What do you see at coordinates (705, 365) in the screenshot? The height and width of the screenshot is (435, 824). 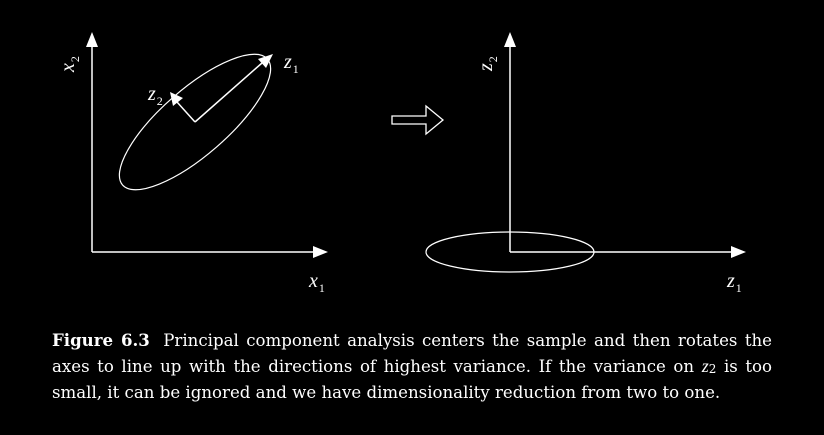 I see `caption-variable: z` at bounding box center [705, 365].